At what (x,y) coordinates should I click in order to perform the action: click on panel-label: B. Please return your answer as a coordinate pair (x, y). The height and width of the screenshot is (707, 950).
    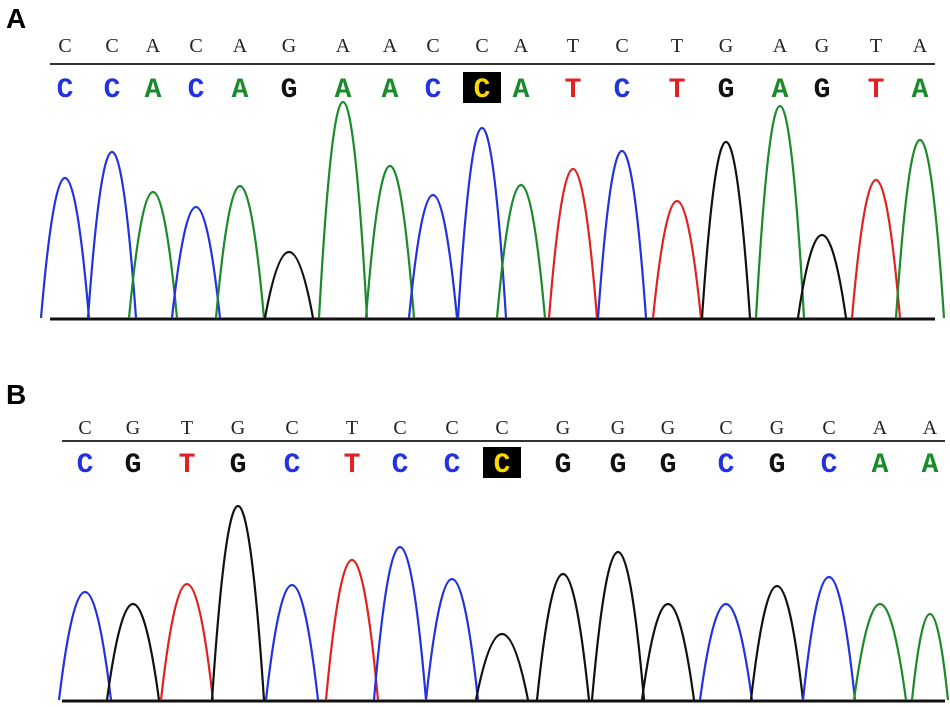
    Looking at the image, I should click on (16, 394).